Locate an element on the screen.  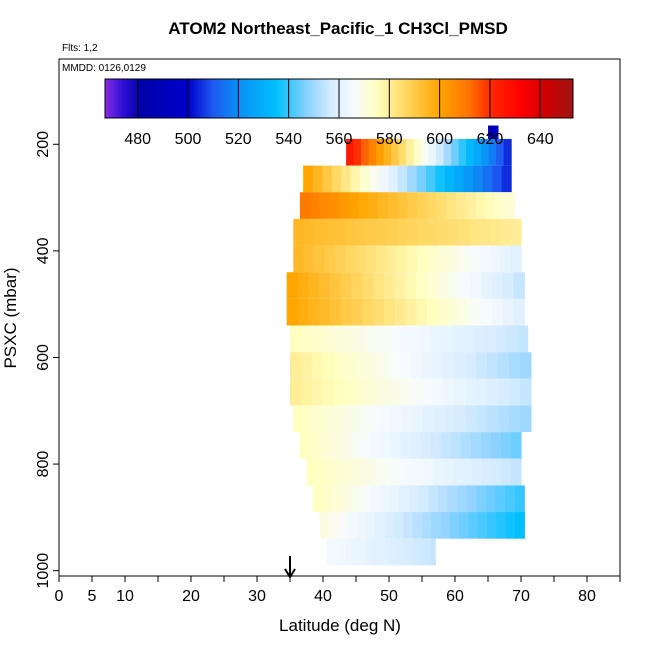
x-tick-label: 10 is located at coordinates (125, 596).